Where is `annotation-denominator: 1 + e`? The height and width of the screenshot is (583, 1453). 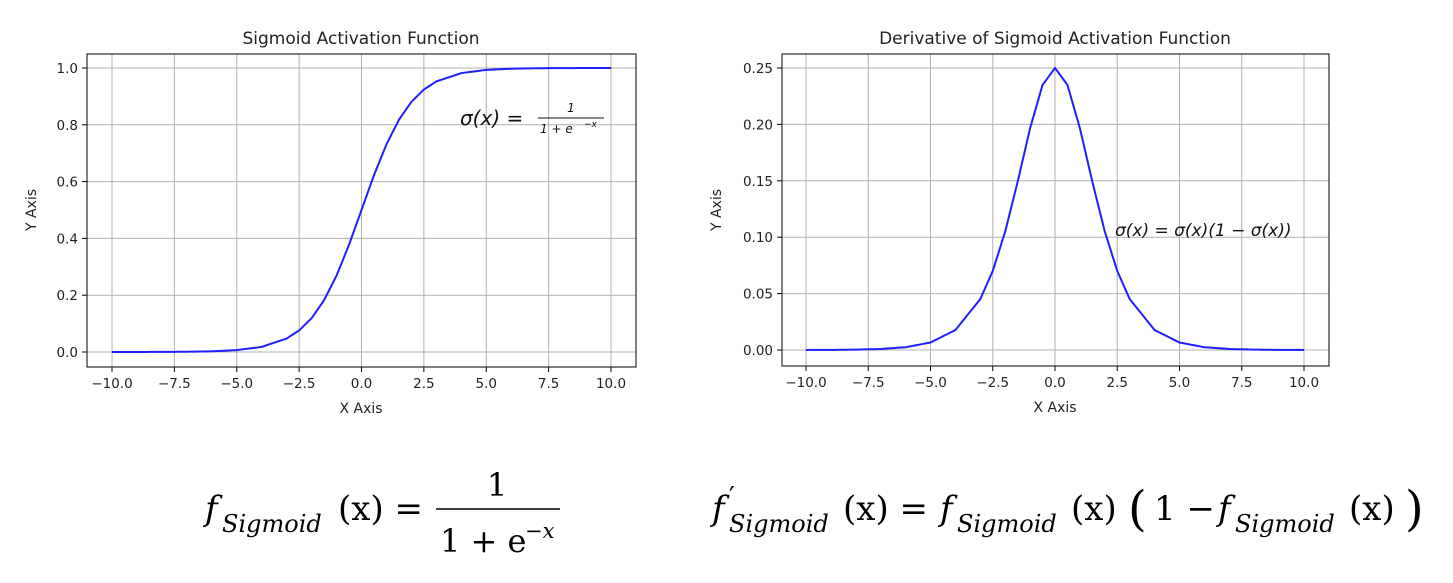 annotation-denominator: 1 + e is located at coordinates (556, 129).